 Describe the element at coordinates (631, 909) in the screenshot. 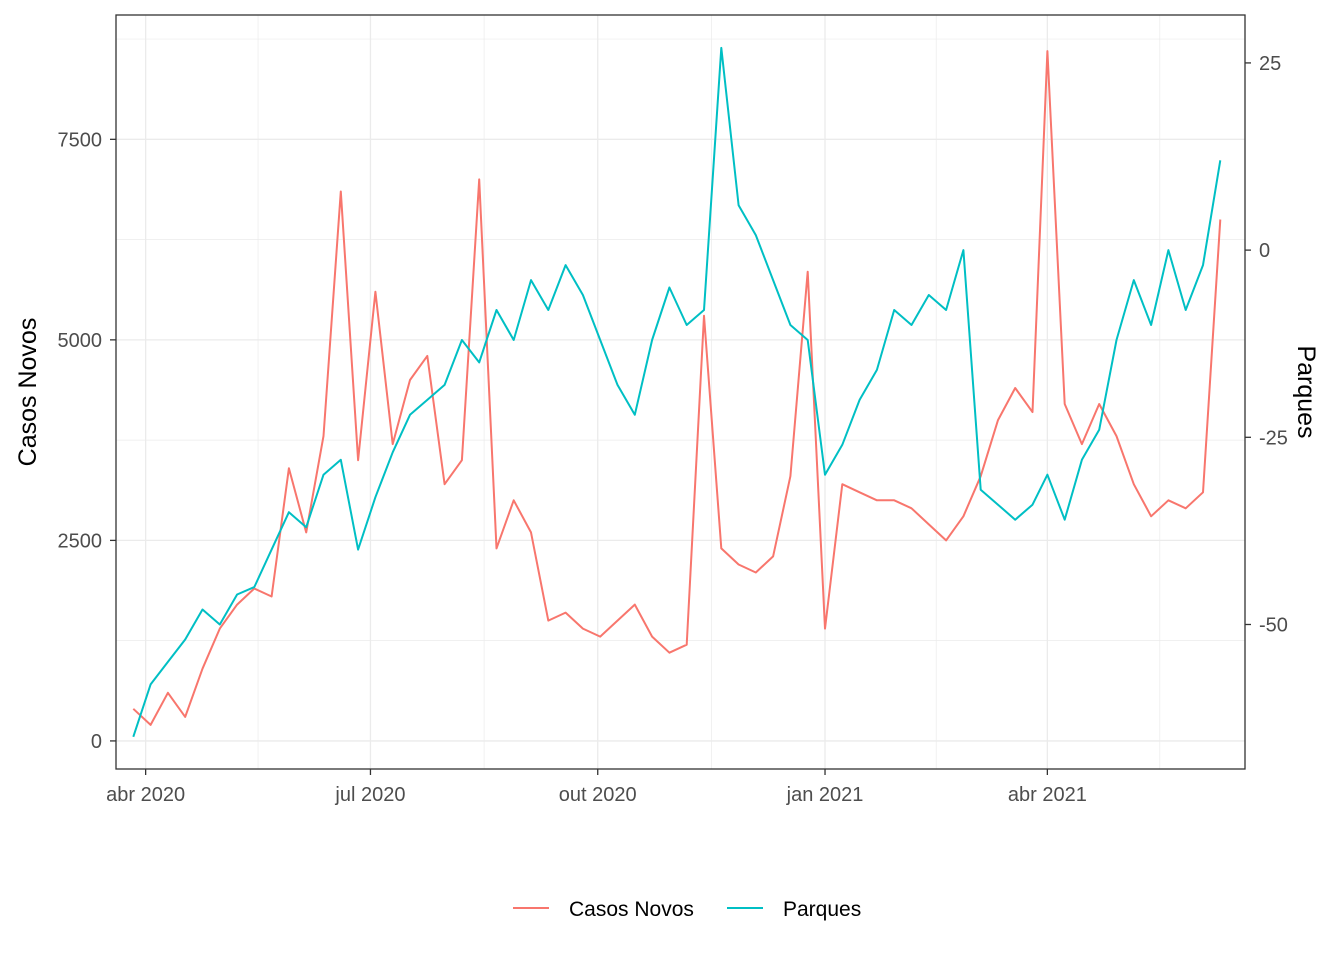

I see `legend-label-casos-novos: Casos Novos` at that location.